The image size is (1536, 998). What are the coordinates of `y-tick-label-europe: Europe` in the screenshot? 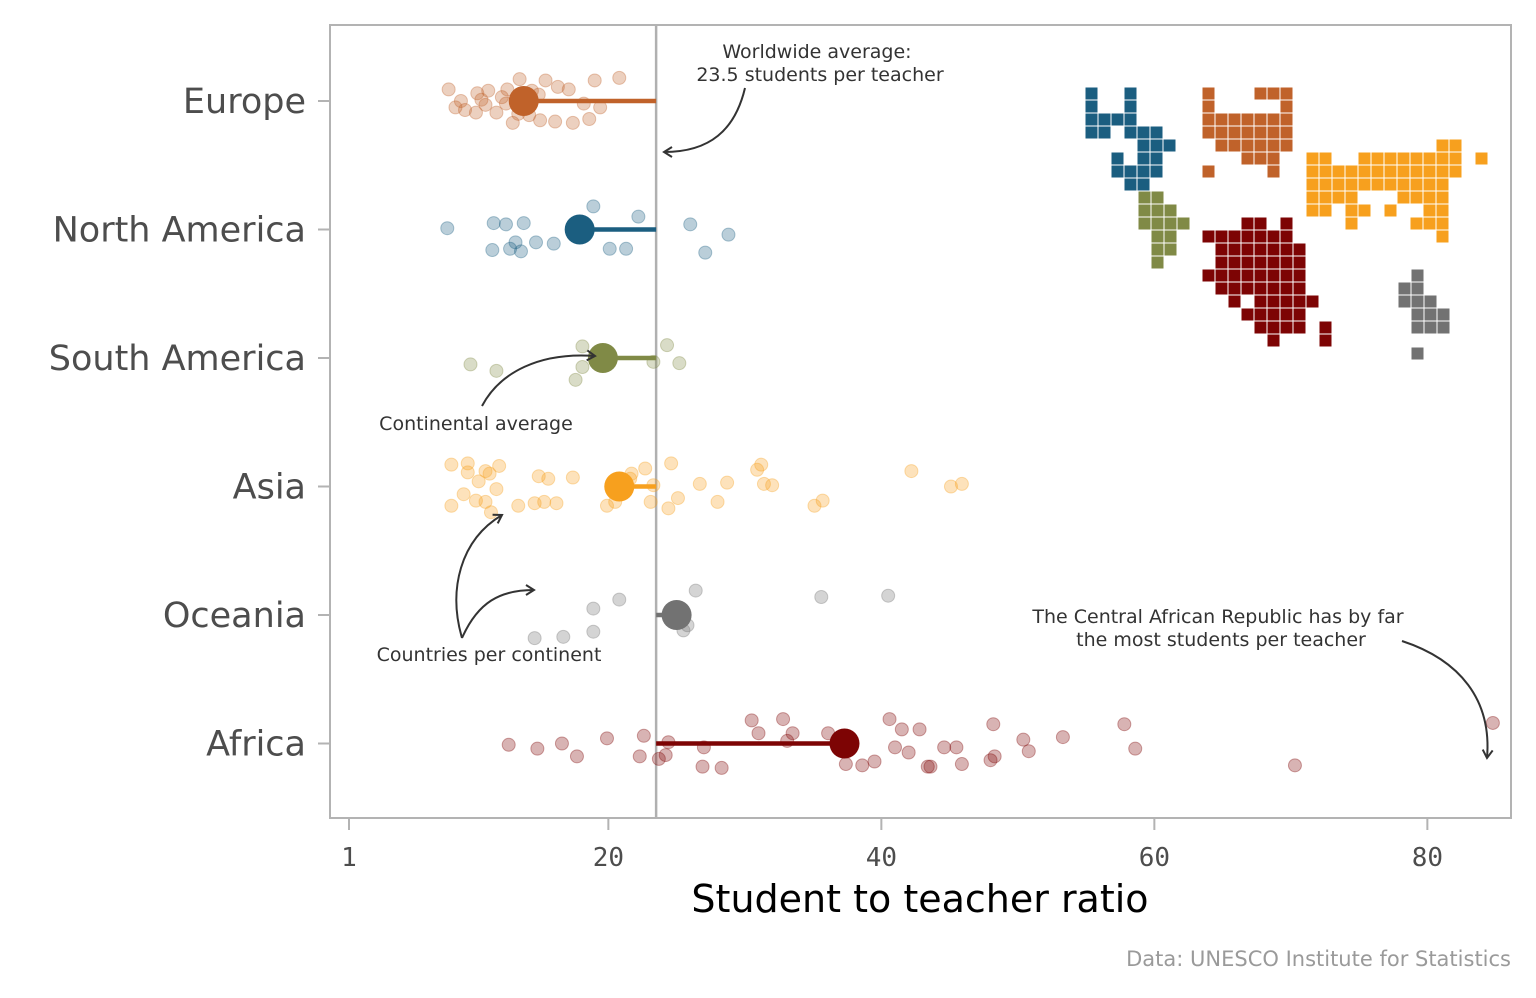 It's located at (244, 102).